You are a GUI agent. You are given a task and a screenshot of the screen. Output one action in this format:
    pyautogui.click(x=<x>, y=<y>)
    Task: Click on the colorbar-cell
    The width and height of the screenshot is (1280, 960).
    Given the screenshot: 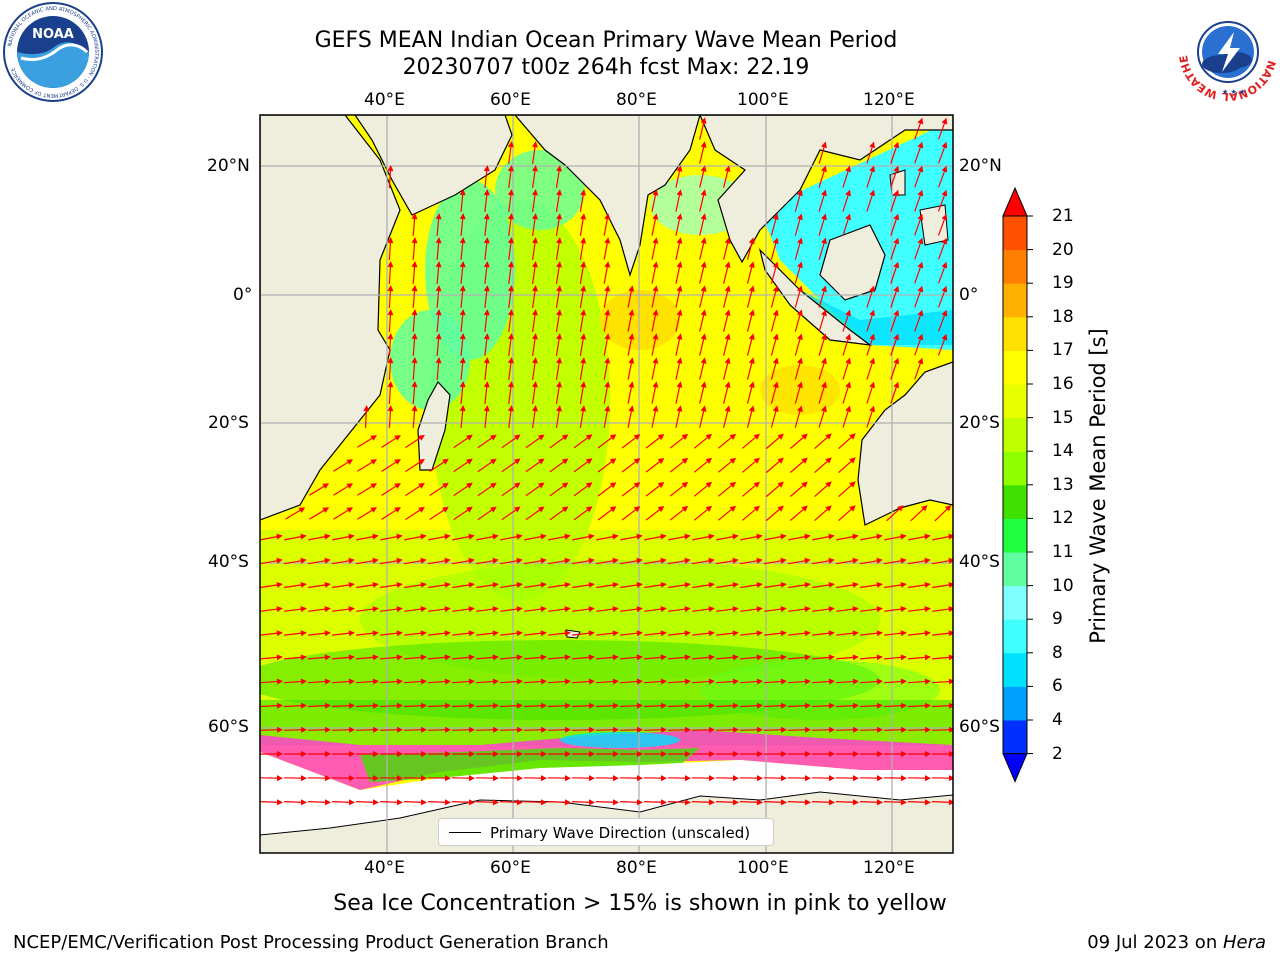 What is the action you would take?
    pyautogui.click(x=1015, y=434)
    